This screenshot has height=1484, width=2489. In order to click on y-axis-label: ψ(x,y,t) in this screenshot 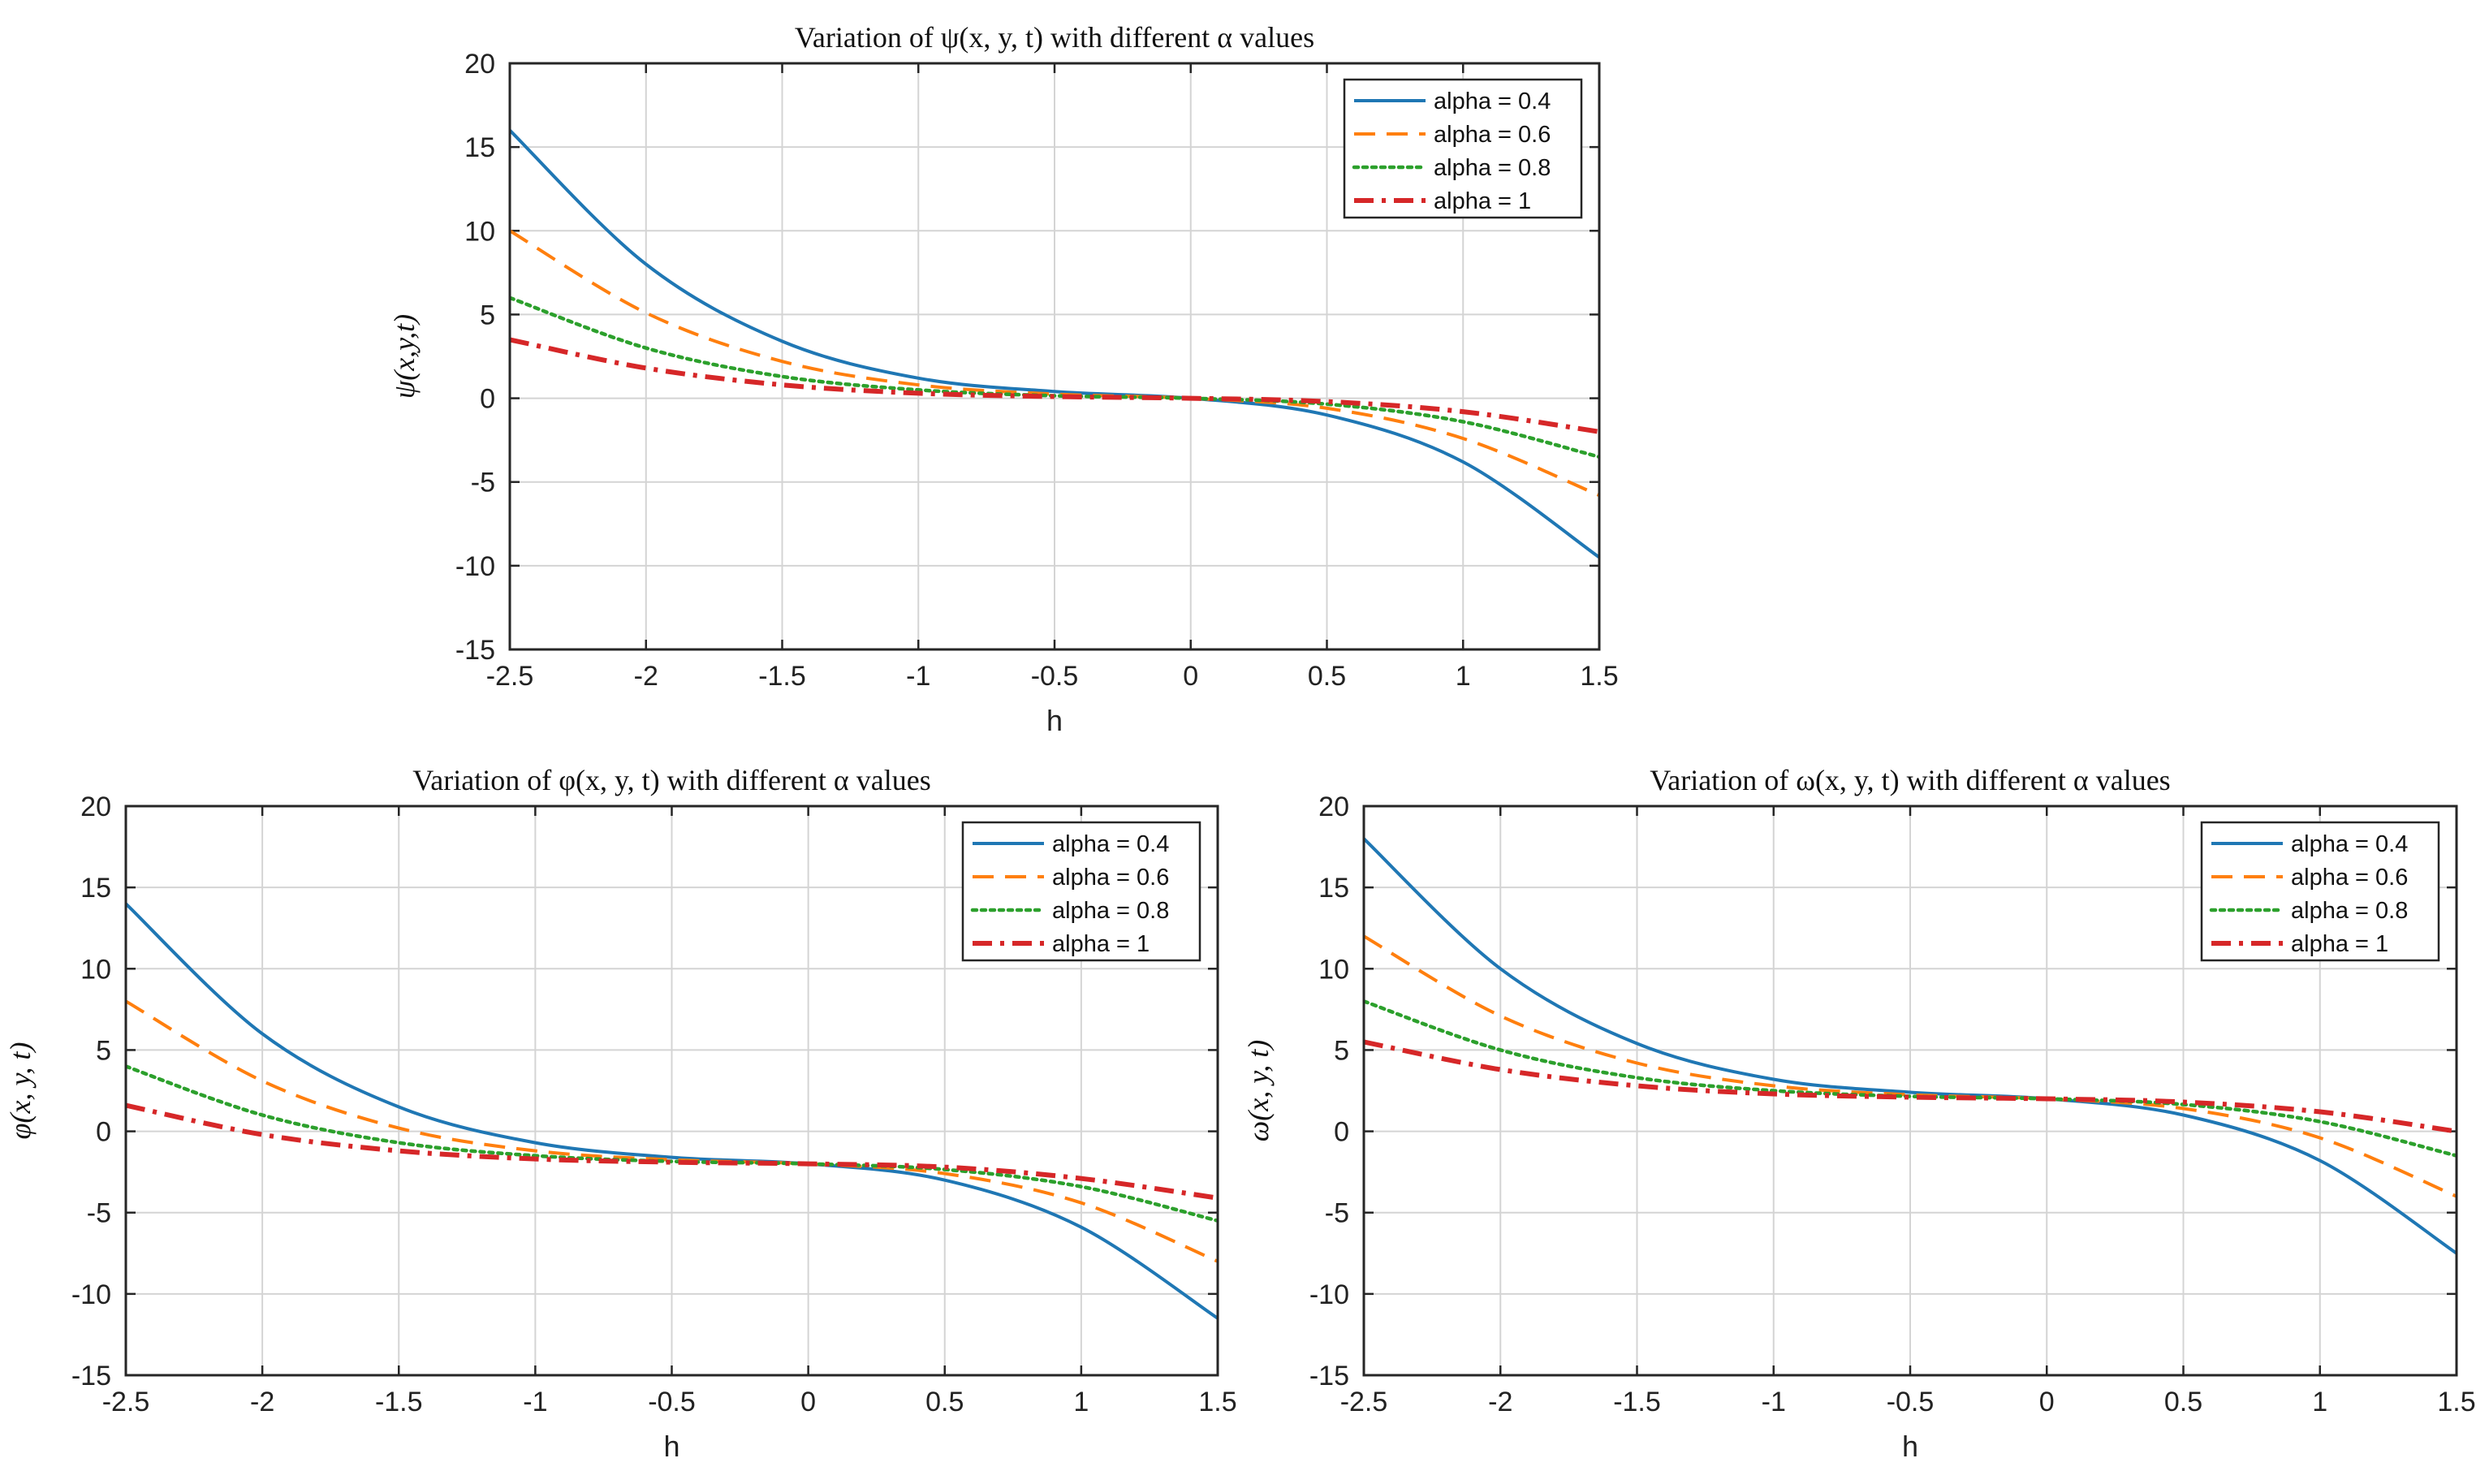, I will do `click(404, 356)`.